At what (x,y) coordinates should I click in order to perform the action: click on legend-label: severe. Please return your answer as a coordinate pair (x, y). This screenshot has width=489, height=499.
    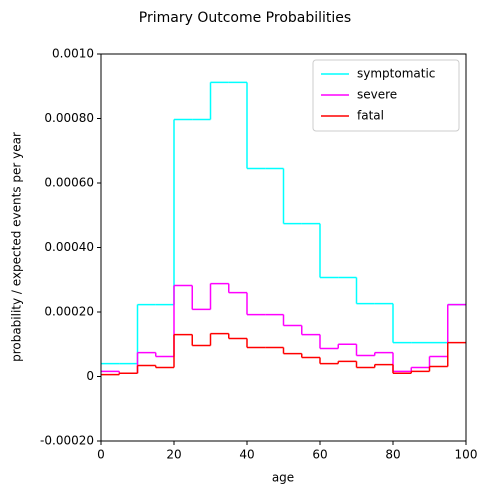
    Looking at the image, I should click on (377, 95).